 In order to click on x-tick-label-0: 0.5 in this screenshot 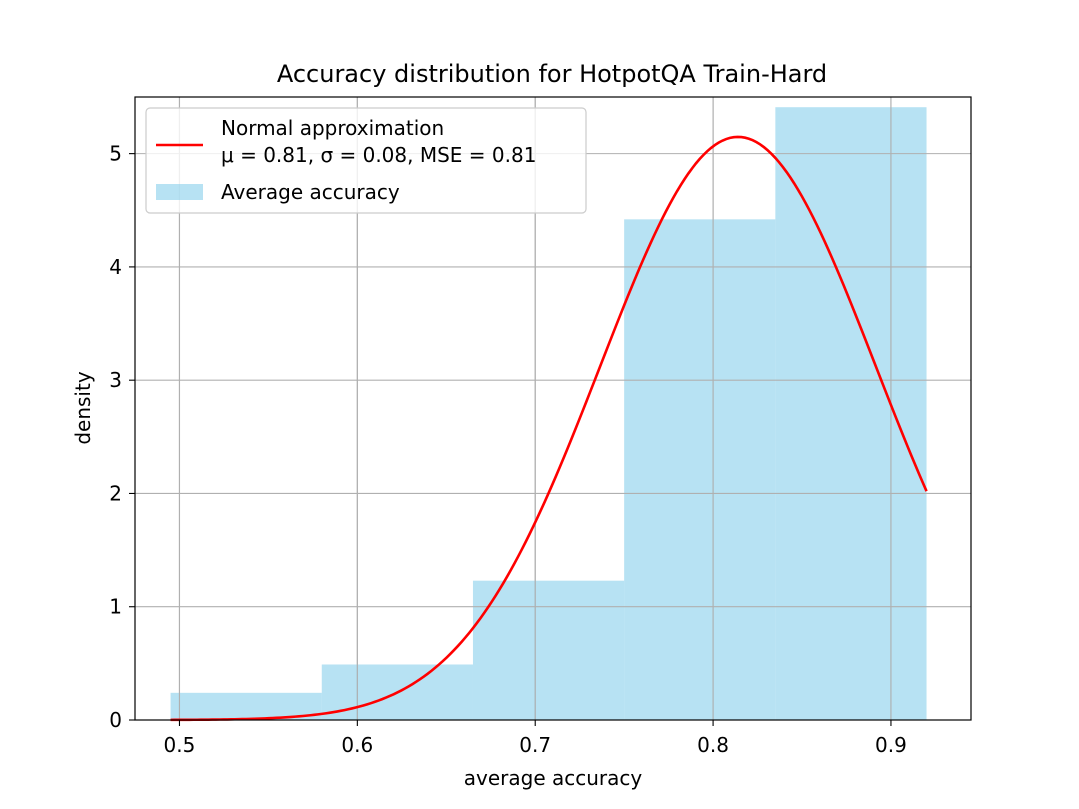, I will do `click(180, 745)`.